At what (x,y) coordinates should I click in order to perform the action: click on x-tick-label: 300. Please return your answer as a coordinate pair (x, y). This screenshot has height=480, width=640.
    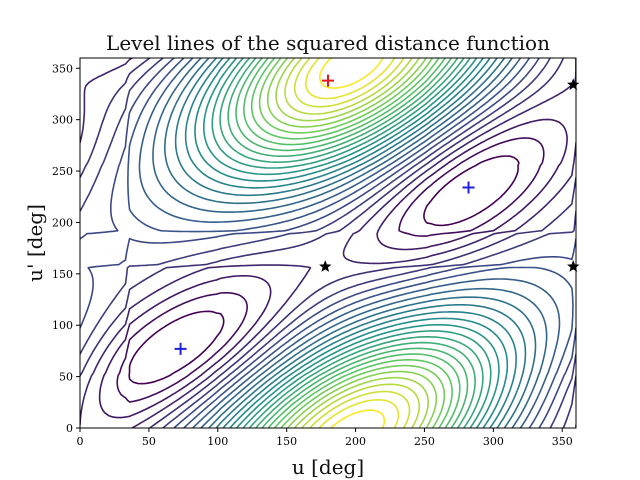
    Looking at the image, I should click on (493, 441).